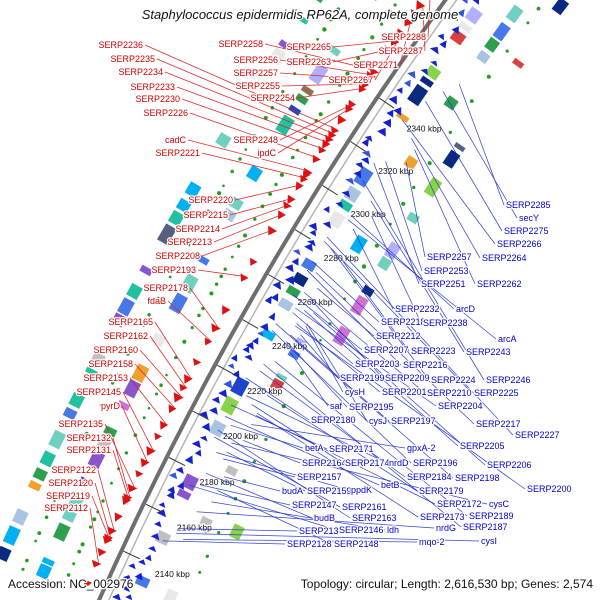 This screenshot has width=600, height=600. I want to click on gene-label-SERP2256: SERP2256, so click(255, 60).